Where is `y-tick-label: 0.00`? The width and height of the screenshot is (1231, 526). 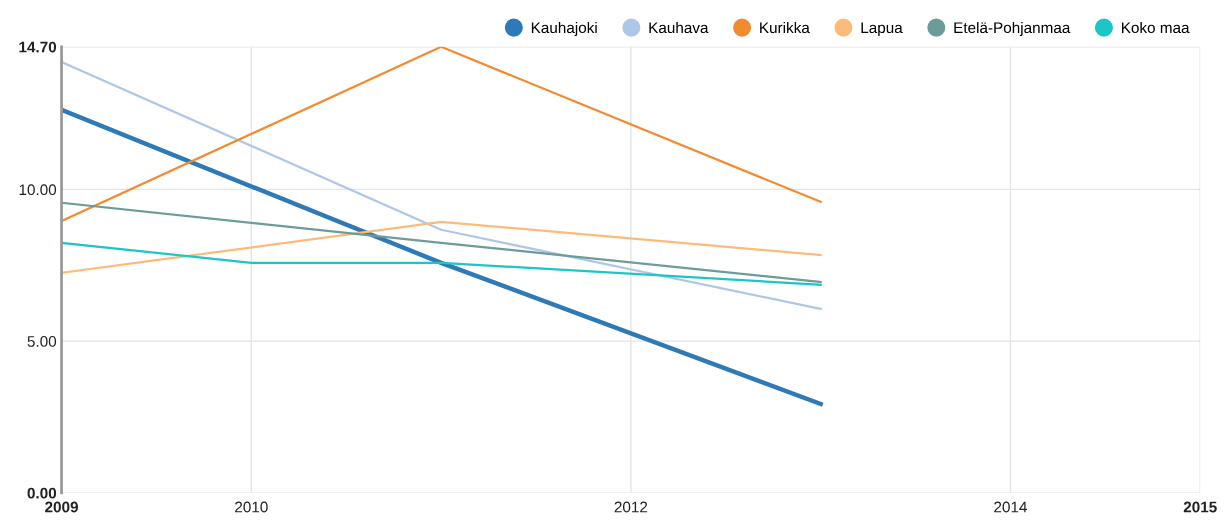 y-tick-label: 0.00 is located at coordinates (42, 493).